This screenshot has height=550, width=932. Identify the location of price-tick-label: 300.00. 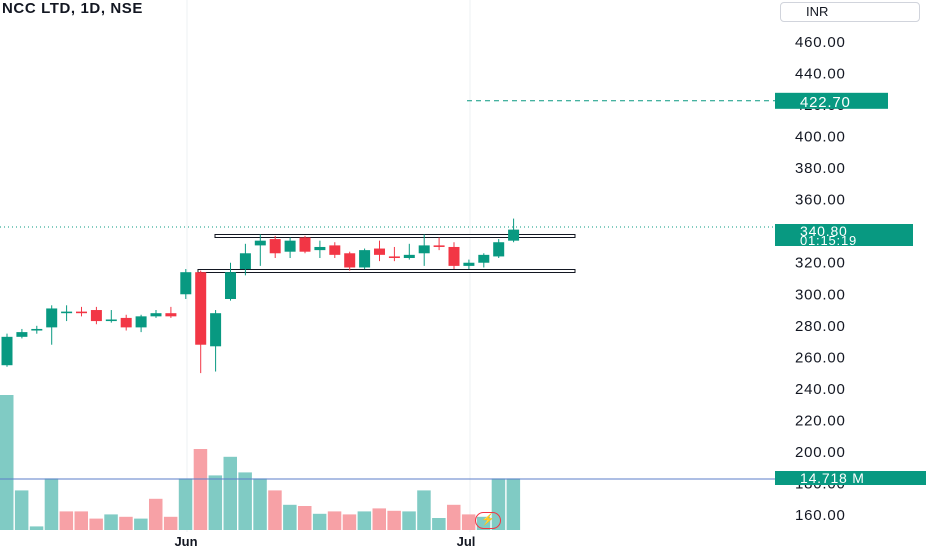
(820, 294).